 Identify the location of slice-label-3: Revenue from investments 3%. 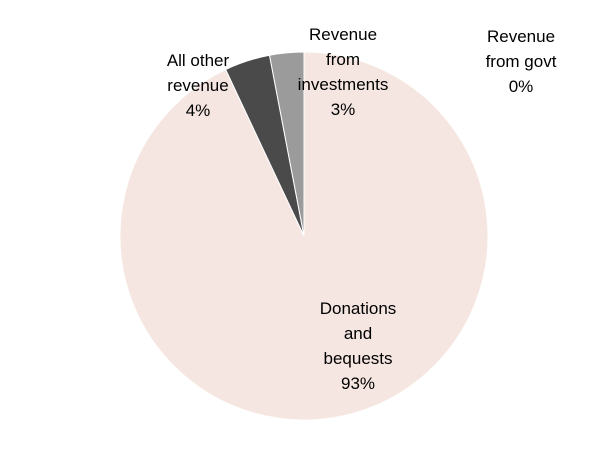
(343, 72).